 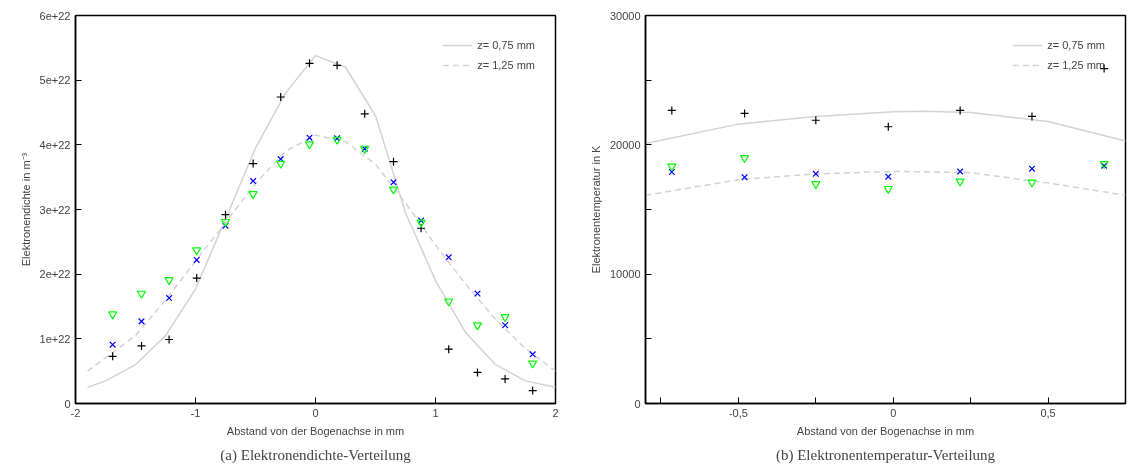 What do you see at coordinates (625, 144) in the screenshot?
I see `y-tick-label: 20000` at bounding box center [625, 144].